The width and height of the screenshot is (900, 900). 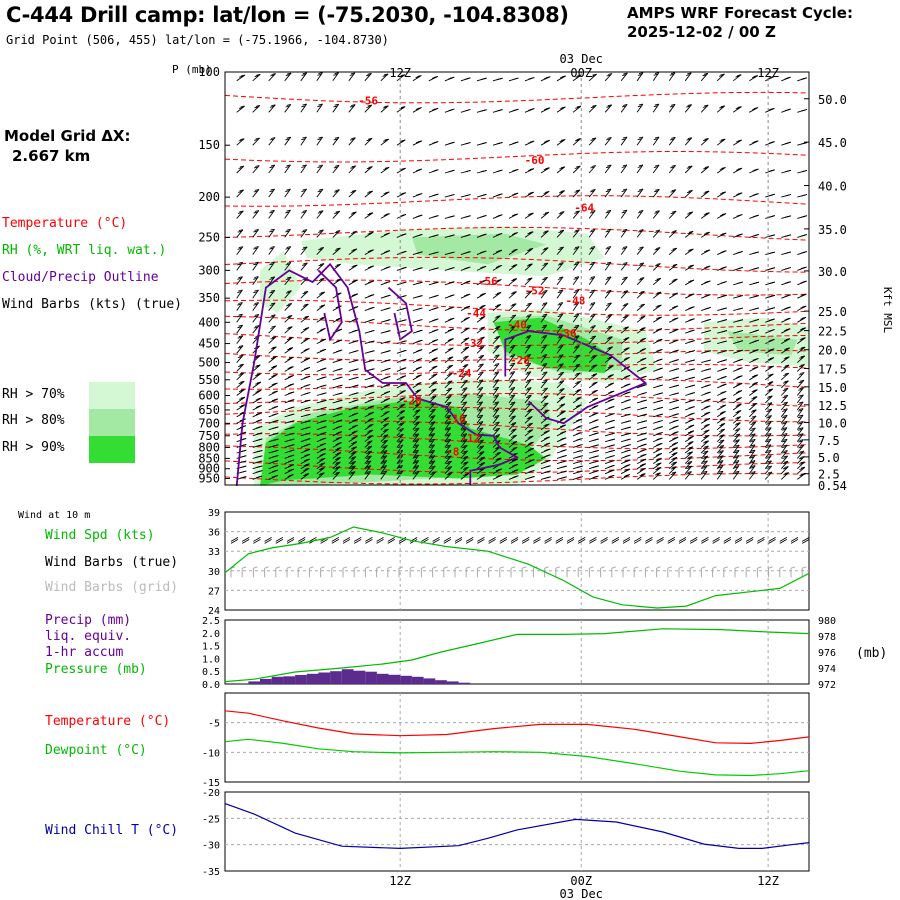 What do you see at coordinates (871, 653) in the screenshot?
I see `pressure-unit-label: (mb)` at bounding box center [871, 653].